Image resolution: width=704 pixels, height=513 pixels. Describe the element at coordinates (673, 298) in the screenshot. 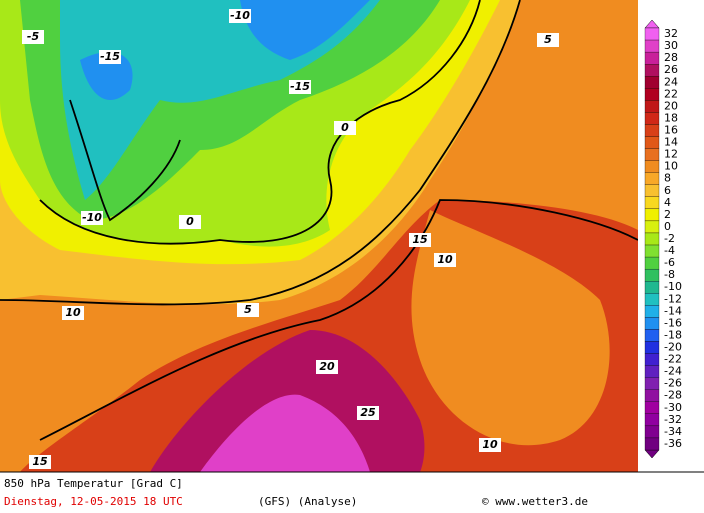

I see `colorbar-label: -12` at that location.